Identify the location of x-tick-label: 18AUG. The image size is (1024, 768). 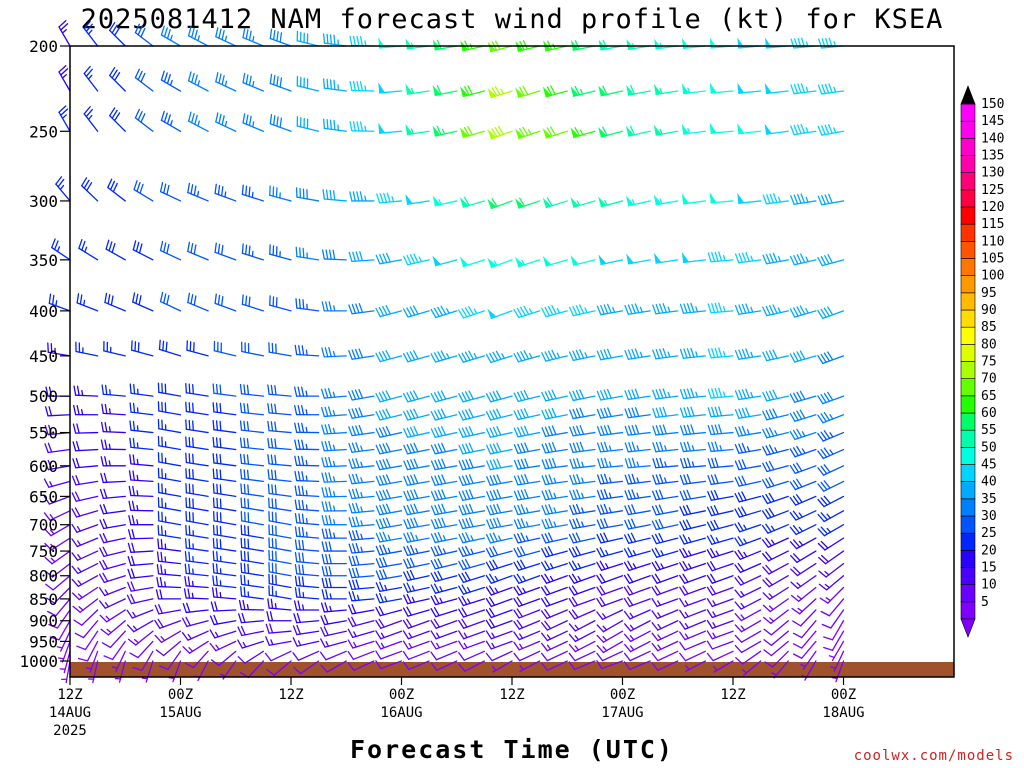
(843, 713).